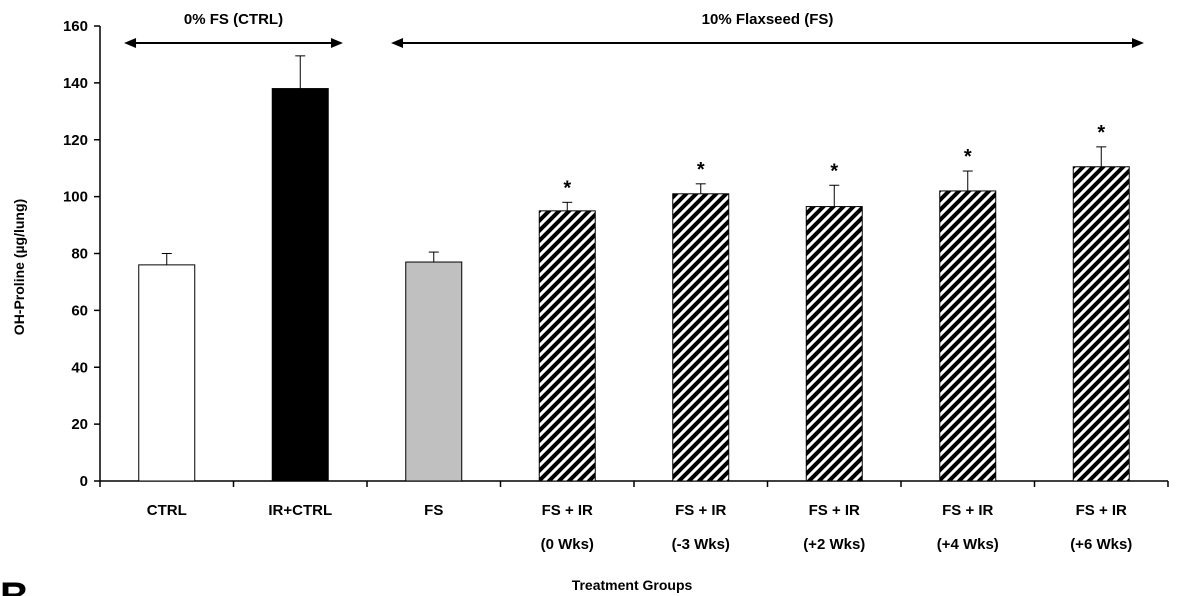 The width and height of the screenshot is (1198, 596). Describe the element at coordinates (79, 424) in the screenshot. I see `y-tick-label: 20` at that location.